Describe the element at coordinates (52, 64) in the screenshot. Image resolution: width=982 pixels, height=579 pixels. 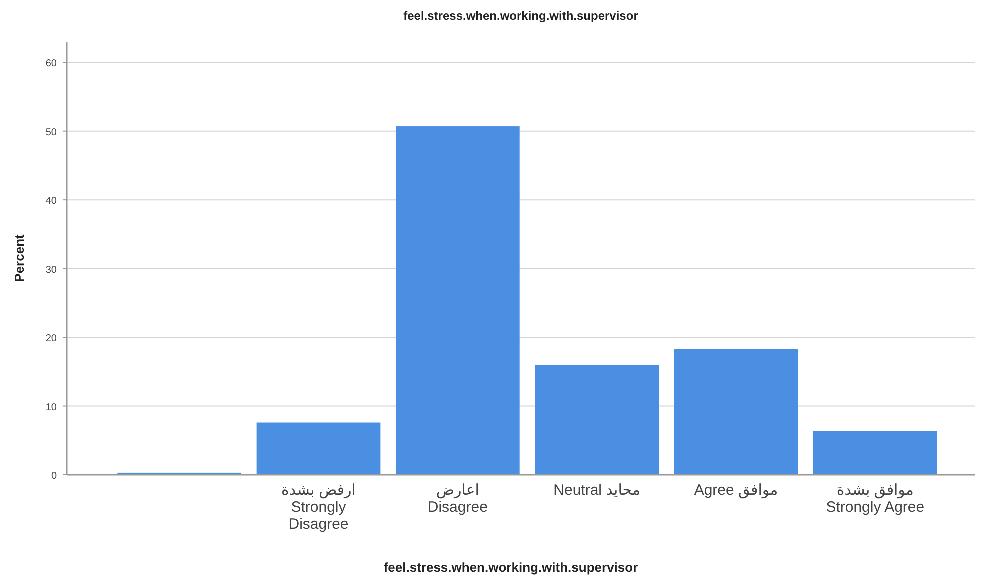
I see `y-tick-label: 60` at that location.